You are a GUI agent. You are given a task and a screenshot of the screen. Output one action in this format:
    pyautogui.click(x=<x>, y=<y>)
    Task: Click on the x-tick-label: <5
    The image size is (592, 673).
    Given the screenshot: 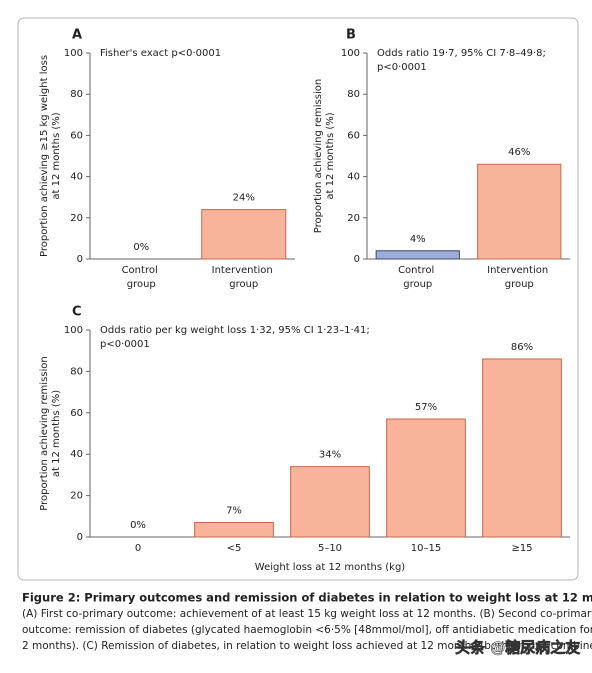 What is the action you would take?
    pyautogui.click(x=234, y=548)
    